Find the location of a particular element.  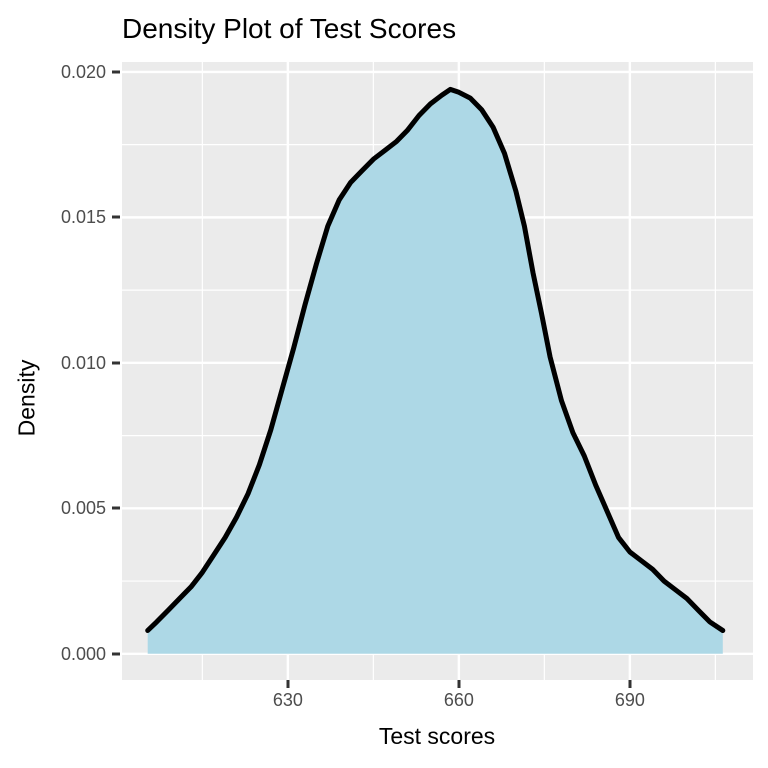

plot-title: Density Plot of Test Scores is located at coordinates (289, 28).